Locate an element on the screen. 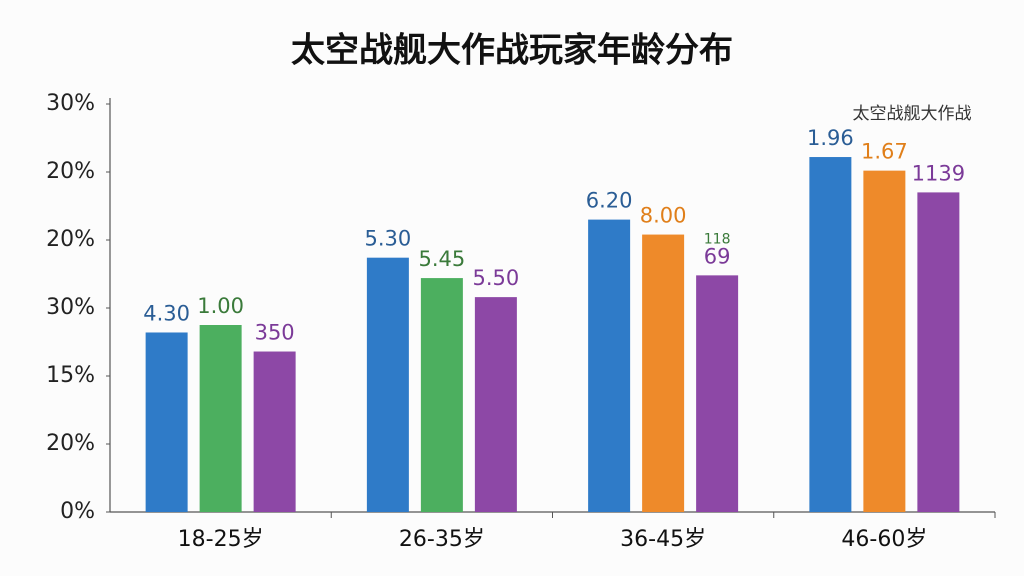 The height and width of the screenshot is (576, 1024). annotation: 太空战舰大作战 is located at coordinates (912, 114).